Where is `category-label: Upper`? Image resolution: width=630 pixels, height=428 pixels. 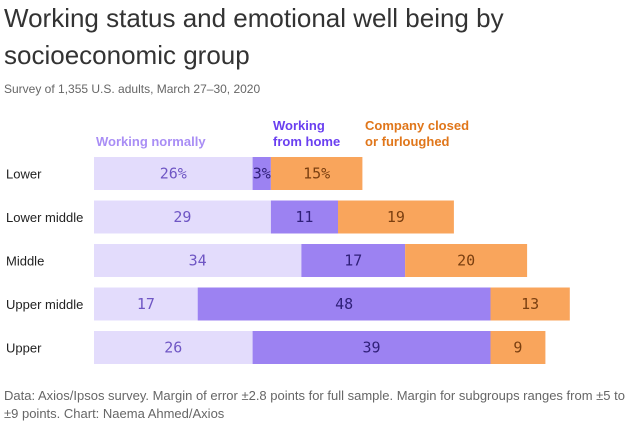 category-label: Upper is located at coordinates (24, 348).